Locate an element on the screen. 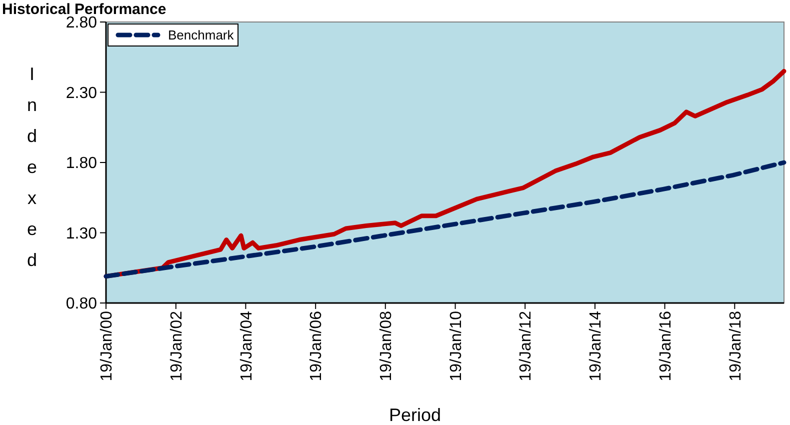 This screenshot has width=790, height=425. y-tick-label: 1.30 is located at coordinates (82, 233).